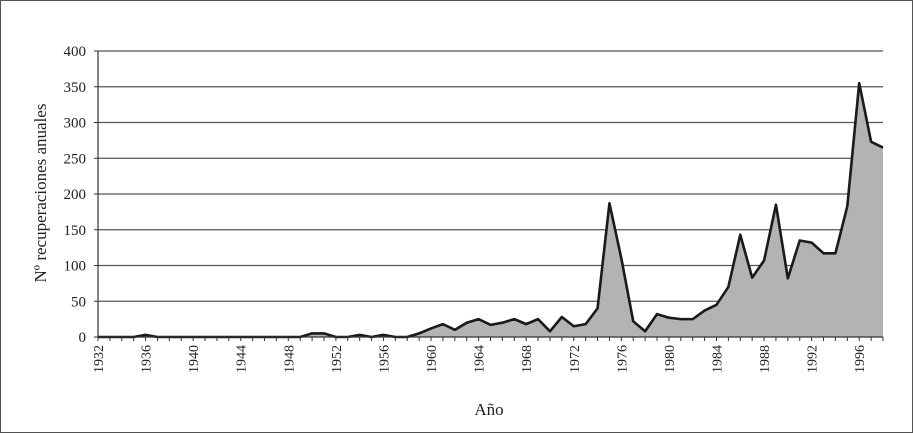  Describe the element at coordinates (75, 52) in the screenshot. I see `y-tick-label: 400` at that location.